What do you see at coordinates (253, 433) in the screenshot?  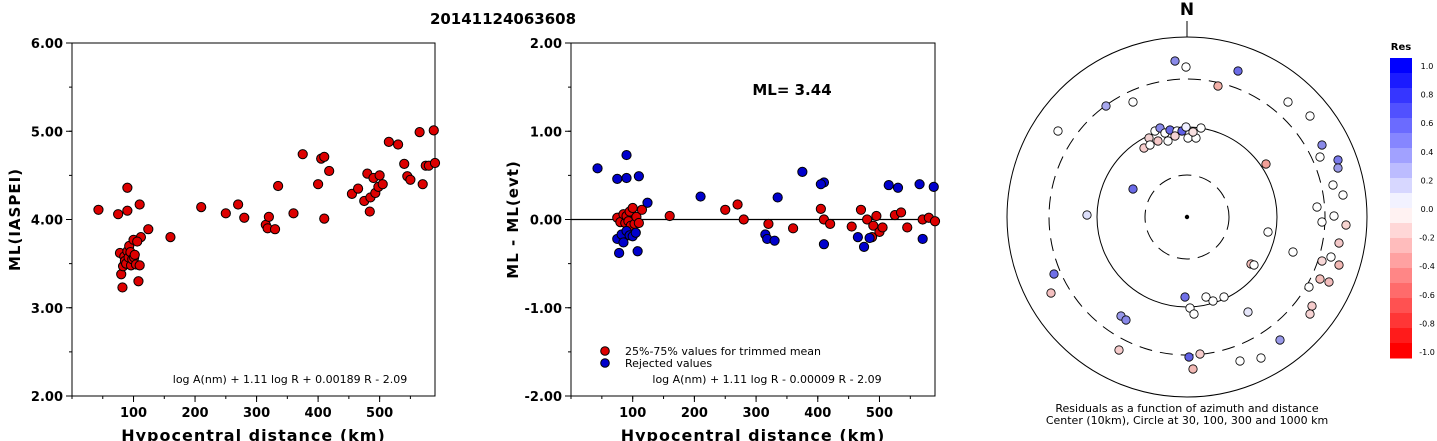 I see `x-axis-label: Hypocentral distance (km)` at bounding box center [253, 433].